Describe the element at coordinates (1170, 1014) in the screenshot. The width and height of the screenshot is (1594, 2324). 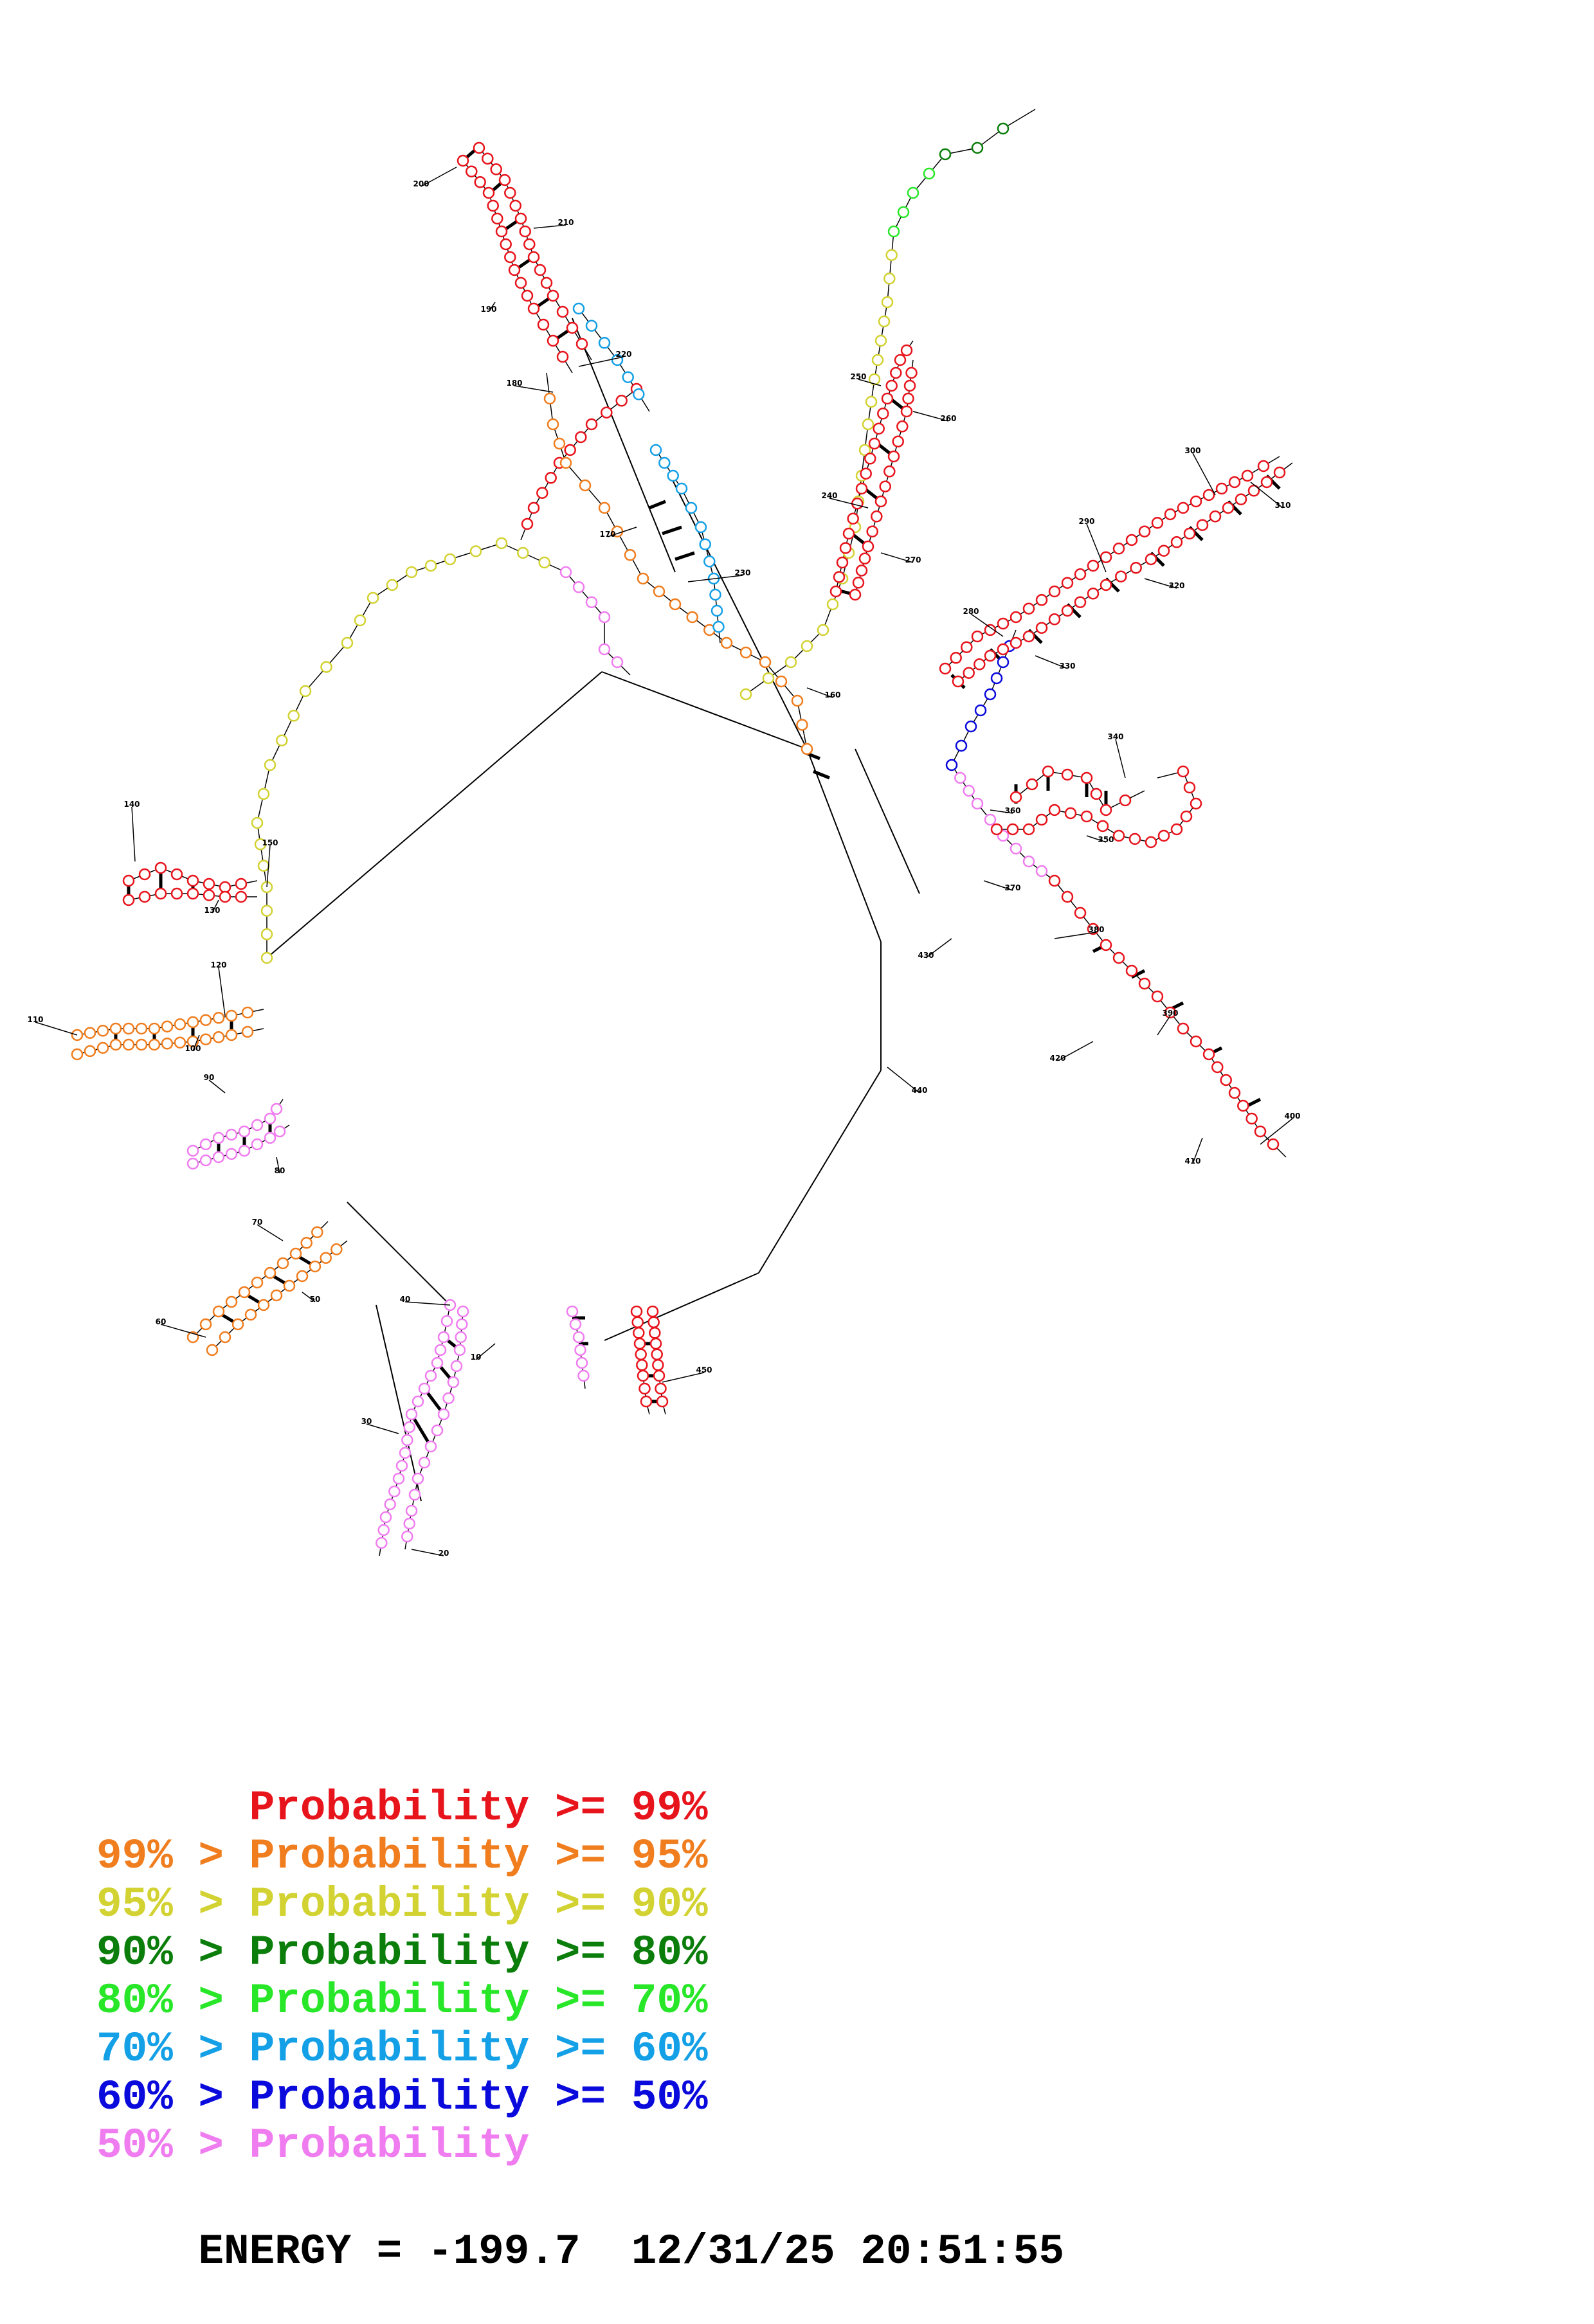
I see `position-label: 390` at that location.